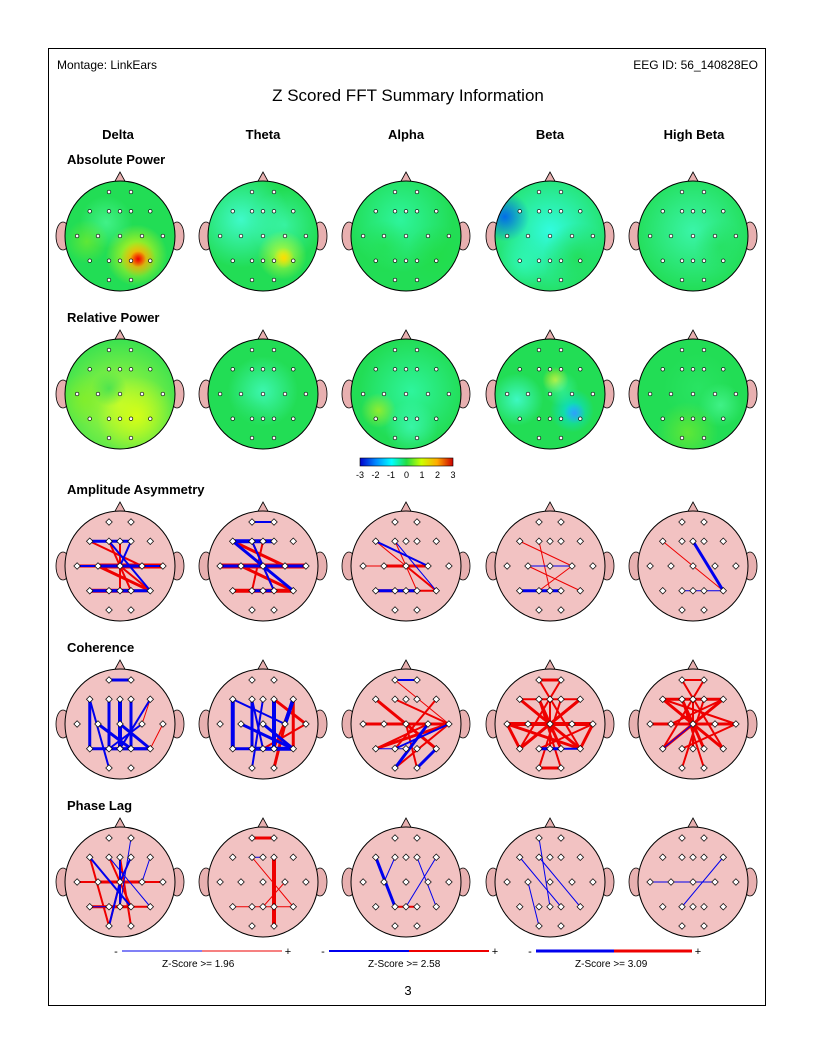 This screenshot has width=816, height=1056. What do you see at coordinates (360, 475) in the screenshot?
I see `colorbar-tick: -3` at bounding box center [360, 475].